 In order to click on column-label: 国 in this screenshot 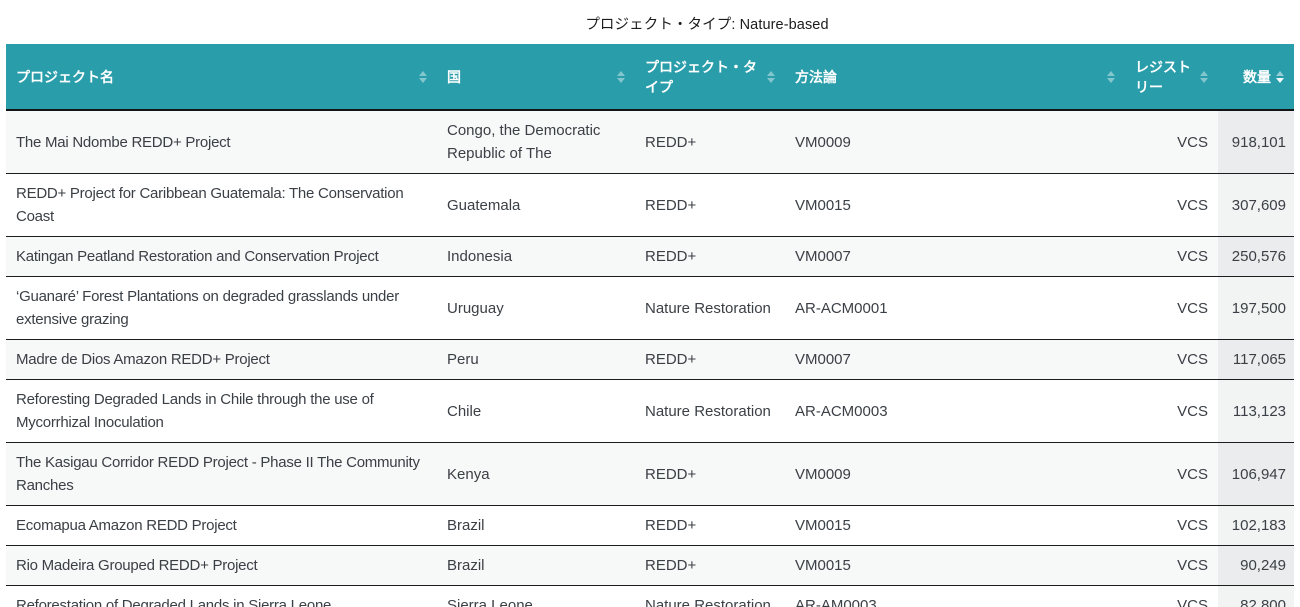, I will do `click(454, 76)`.